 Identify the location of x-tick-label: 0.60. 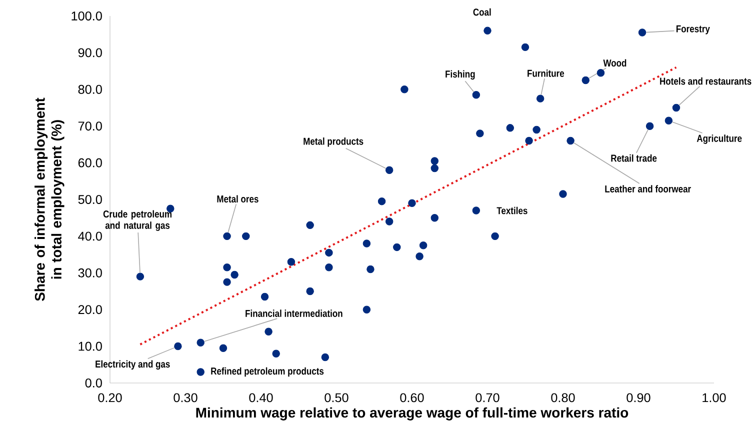
(412, 397).